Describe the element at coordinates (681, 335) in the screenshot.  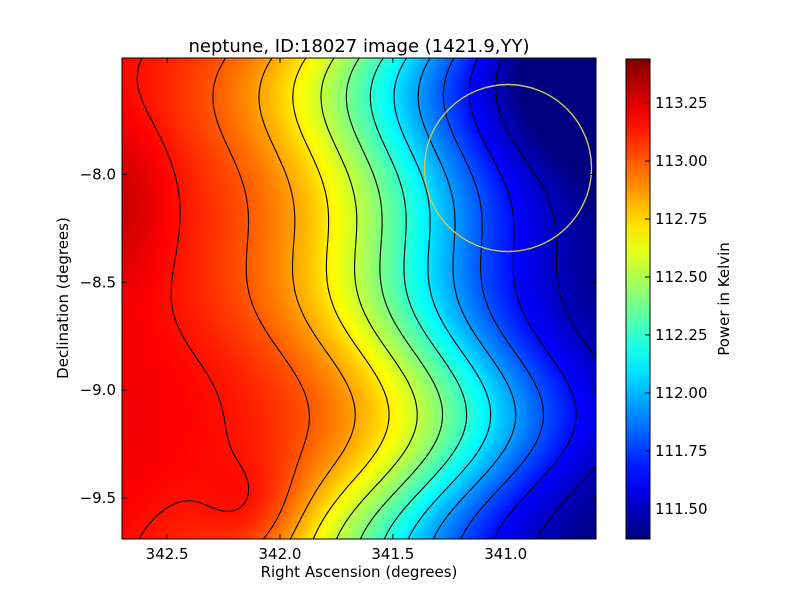
I see `colorbar-tick-label: 112.25` at that location.